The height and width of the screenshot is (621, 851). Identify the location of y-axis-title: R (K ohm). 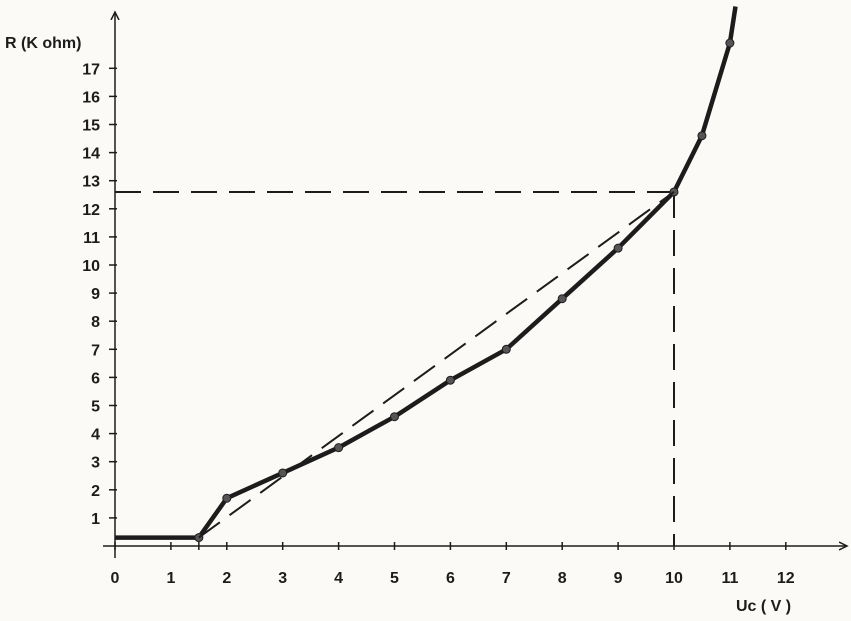
(43, 43).